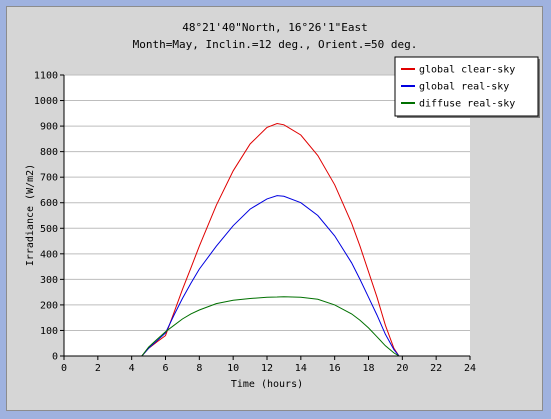 Image resolution: width=551 pixels, height=419 pixels. What do you see at coordinates (467, 70) in the screenshot?
I see `legend-entry: global clear-sky` at bounding box center [467, 70].